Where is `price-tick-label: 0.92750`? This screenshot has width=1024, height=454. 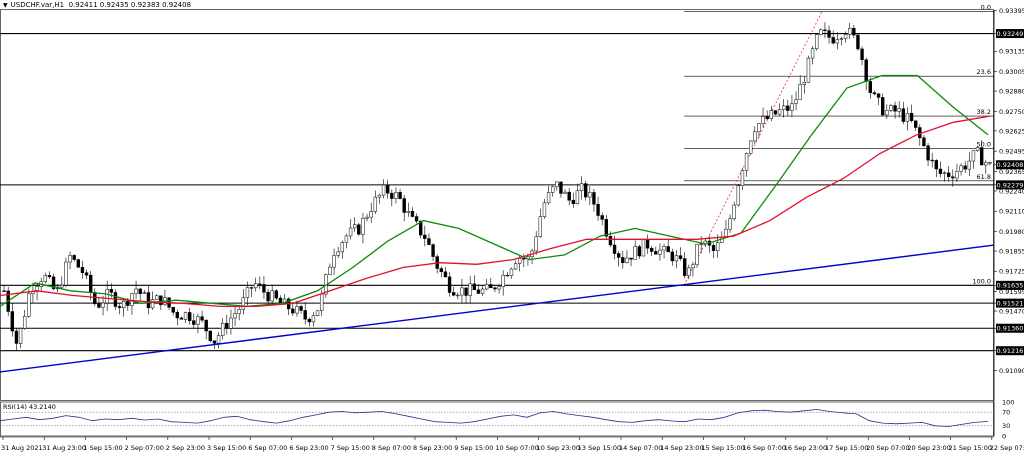
price-tick-label: 0.92750 is located at coordinates (1011, 112).